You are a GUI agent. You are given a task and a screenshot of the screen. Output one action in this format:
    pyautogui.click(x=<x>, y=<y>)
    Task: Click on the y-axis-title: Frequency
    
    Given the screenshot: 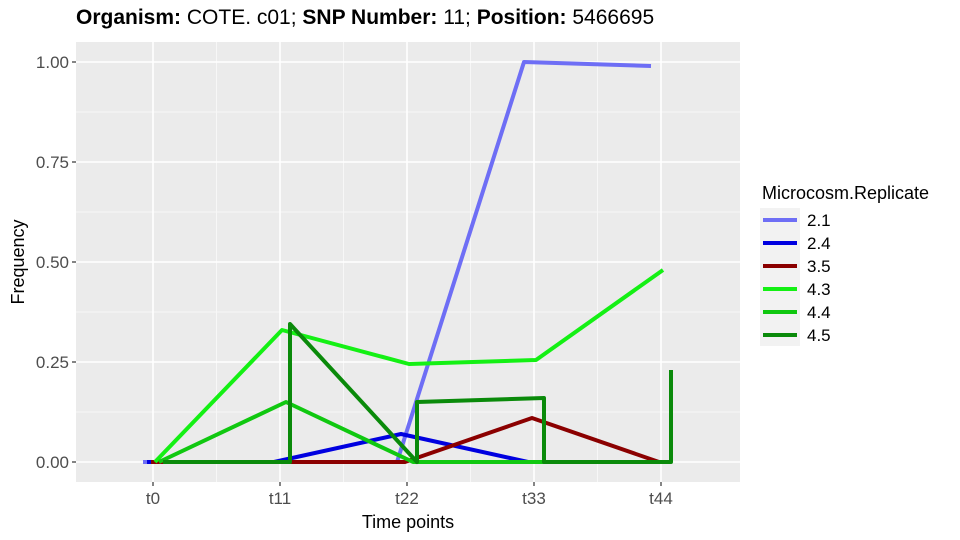 What is the action you would take?
    pyautogui.click(x=18, y=261)
    